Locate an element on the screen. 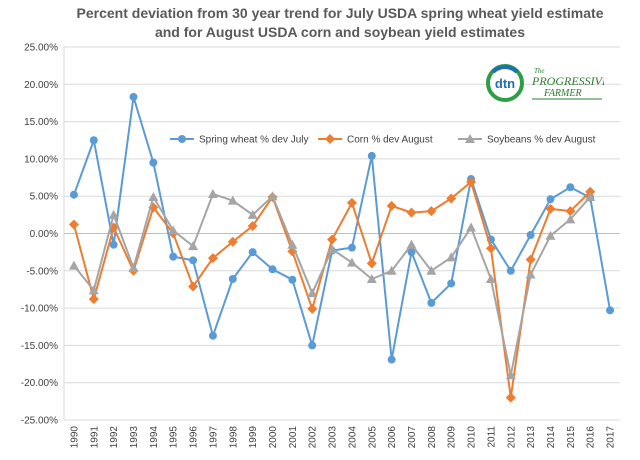 This screenshot has width=640, height=460. y-tick-label: 25.00% is located at coordinates (41, 48).